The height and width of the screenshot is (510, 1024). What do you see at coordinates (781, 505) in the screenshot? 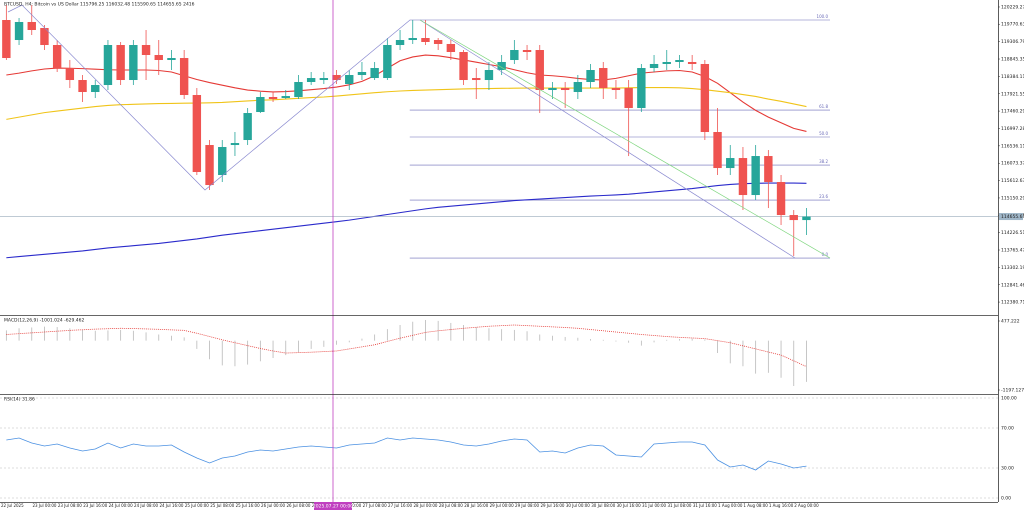
I see `x-tick-label: 1 Aug 16:00` at bounding box center [781, 505].